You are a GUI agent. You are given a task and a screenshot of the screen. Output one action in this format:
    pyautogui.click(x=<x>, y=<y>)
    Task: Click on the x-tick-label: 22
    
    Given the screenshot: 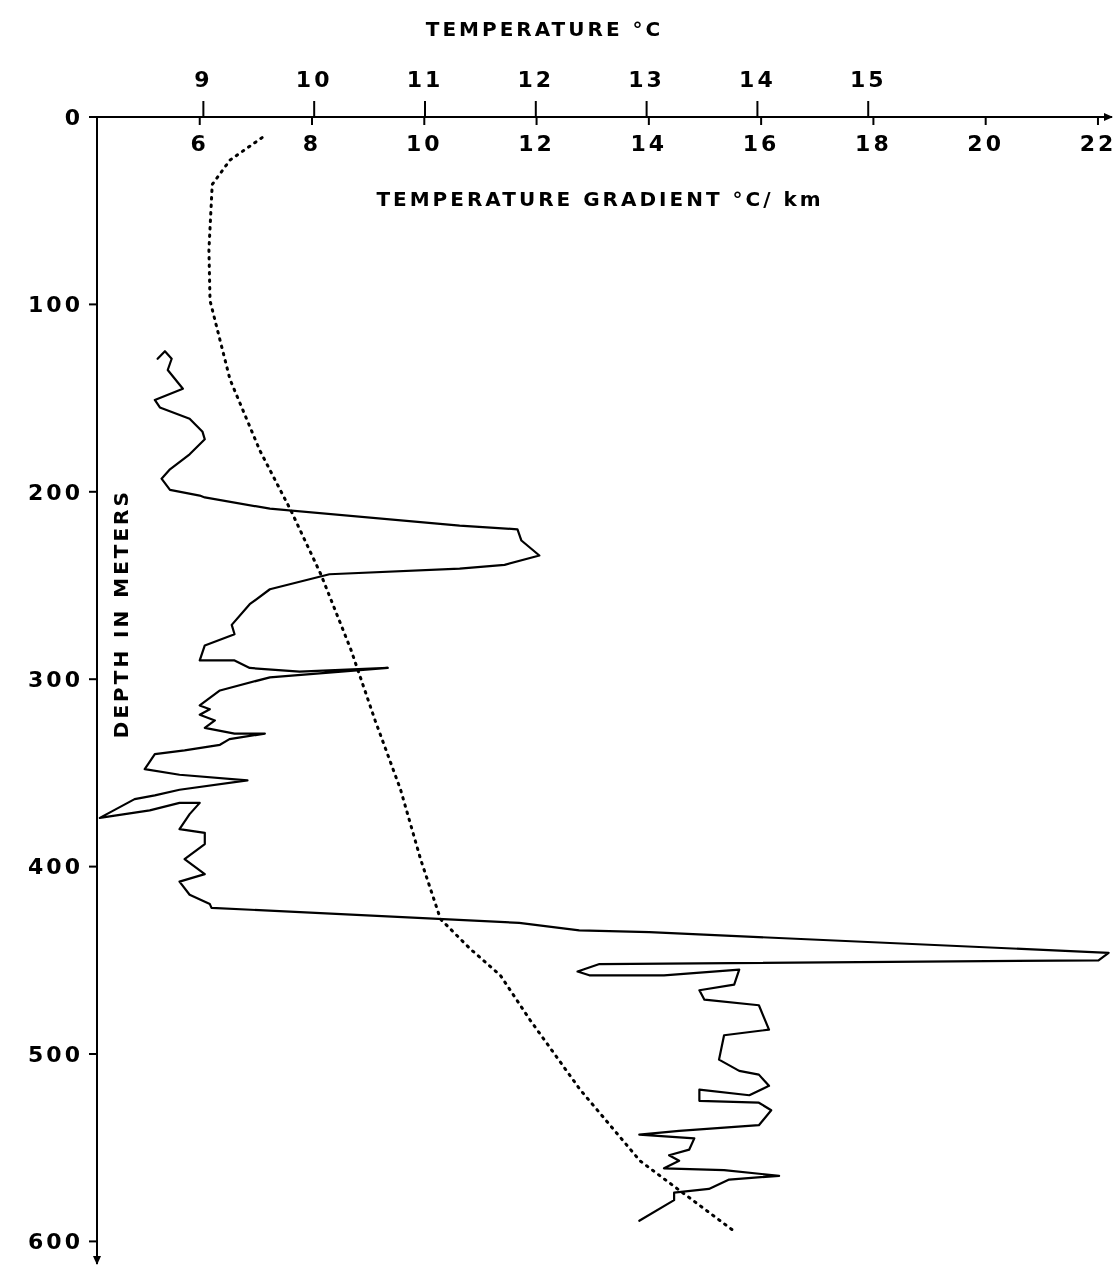 What is the action you would take?
    pyautogui.click(x=1097, y=143)
    